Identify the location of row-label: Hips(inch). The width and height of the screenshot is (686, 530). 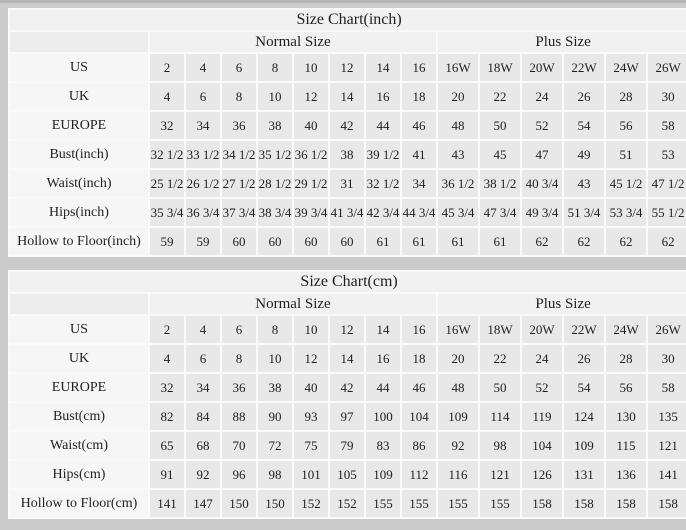
(79, 212).